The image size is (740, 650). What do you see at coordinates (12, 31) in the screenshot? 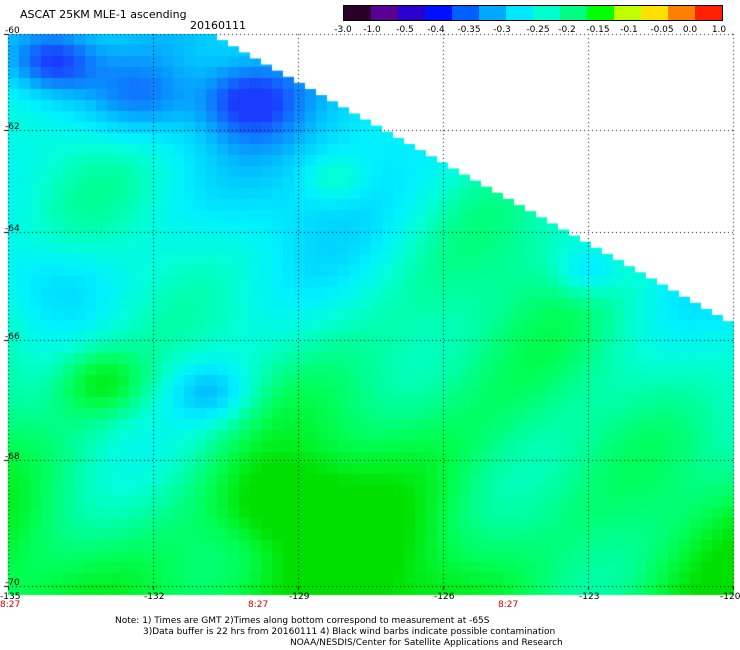
I see `latitude-label: -60` at bounding box center [12, 31].